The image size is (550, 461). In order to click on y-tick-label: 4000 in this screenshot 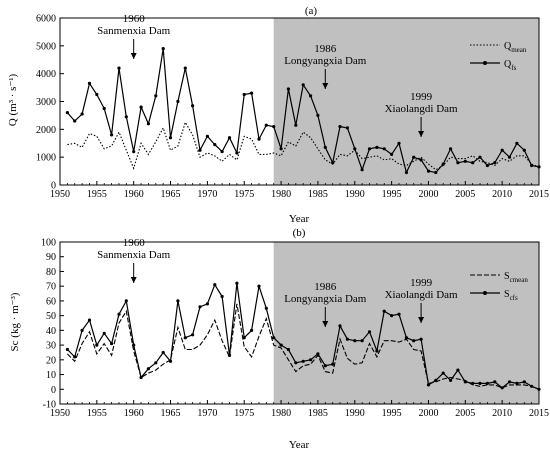, I will do `click(46, 74)`.